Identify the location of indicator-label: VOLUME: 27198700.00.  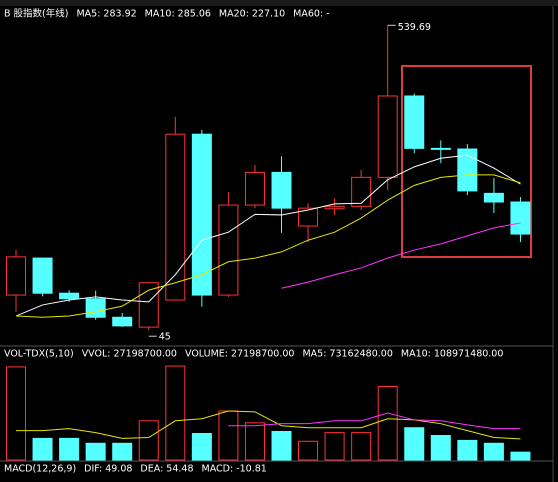
(239, 354).